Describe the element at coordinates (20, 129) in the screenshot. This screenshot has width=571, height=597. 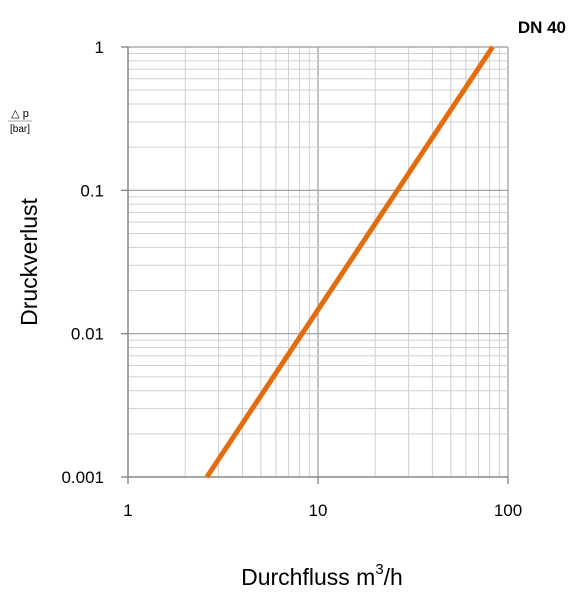
I see `y-axis-unit: [bar]` at that location.